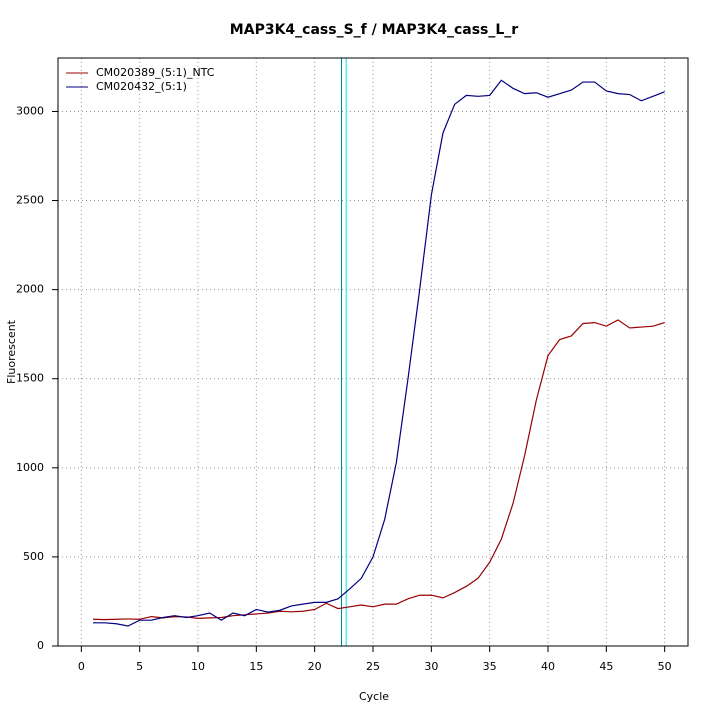 This screenshot has width=720, height=724. Describe the element at coordinates (30, 200) in the screenshot. I see `y-tick-label: 2500` at that location.